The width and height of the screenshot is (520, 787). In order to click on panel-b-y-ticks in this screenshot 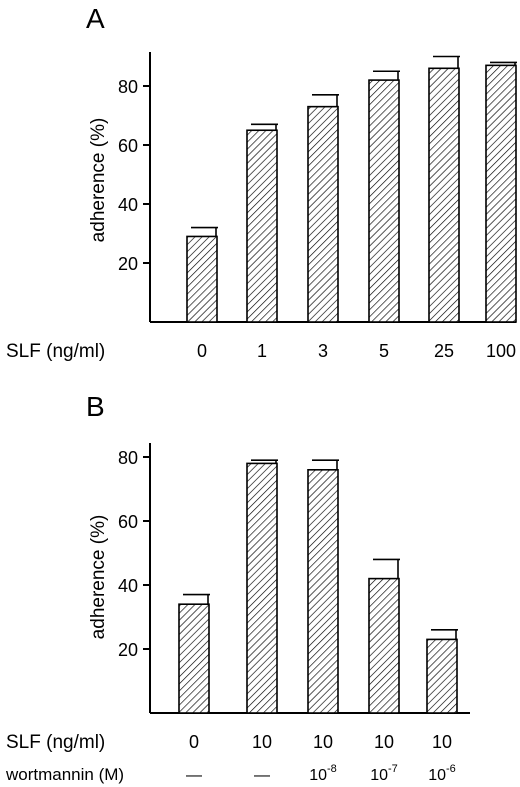, I will do `click(146, 553)`.